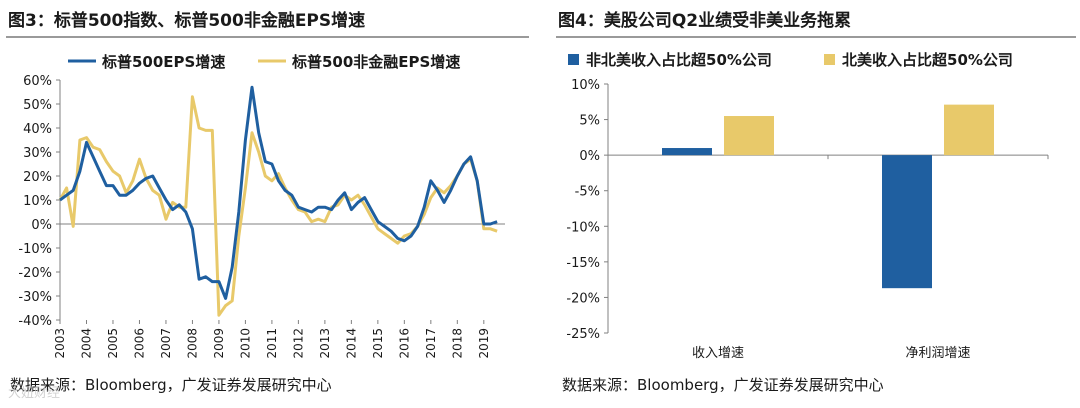 The width and height of the screenshot is (1080, 408). Describe the element at coordinates (219, 343) in the screenshot. I see `x-tick-label: 2009` at that location.